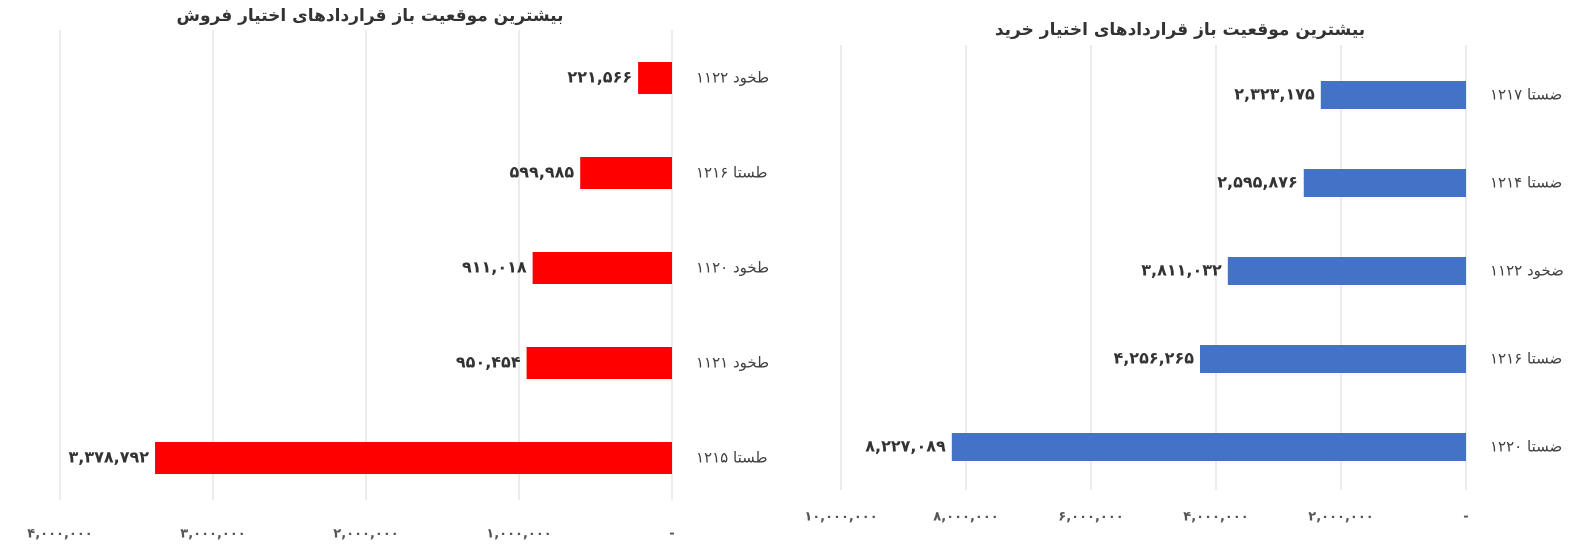 The width and height of the screenshot is (1590, 556). Describe the element at coordinates (1090, 517) in the screenshot. I see `x-tick-label: ۶,۰۰۰,۰۰۰` at that location.